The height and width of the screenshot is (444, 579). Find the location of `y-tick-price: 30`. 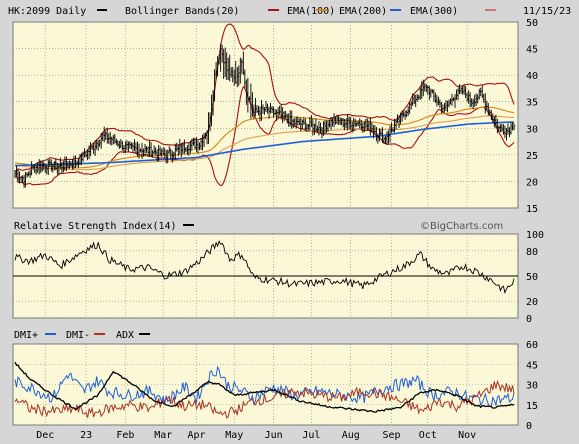

y-tick-price: 30 is located at coordinates (532, 129).